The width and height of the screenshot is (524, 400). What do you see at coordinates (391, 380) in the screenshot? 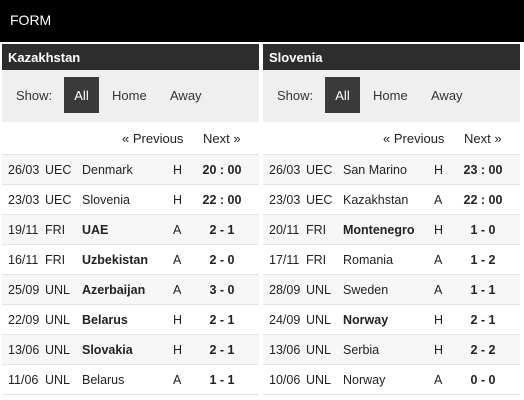
I see `match-row: 10/06 UNL Norway A 0 - 0` at bounding box center [391, 380].